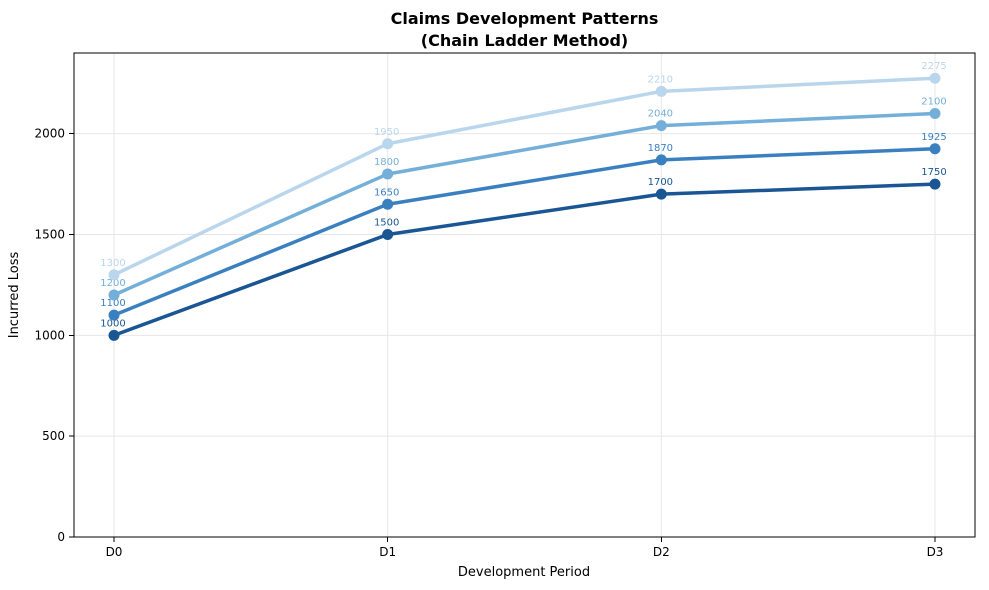 This screenshot has height=590, width=989. Describe the element at coordinates (61, 537) in the screenshot. I see `y-tick-label: 0` at that location.